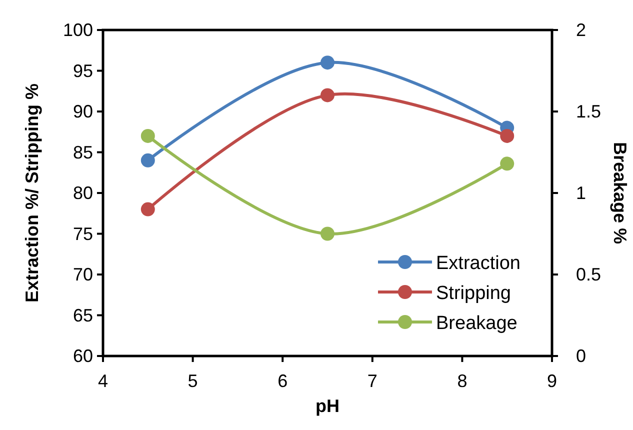 This screenshot has width=633, height=430. Describe the element at coordinates (82, 315) in the screenshot. I see `y-tick-label: 65` at that location.